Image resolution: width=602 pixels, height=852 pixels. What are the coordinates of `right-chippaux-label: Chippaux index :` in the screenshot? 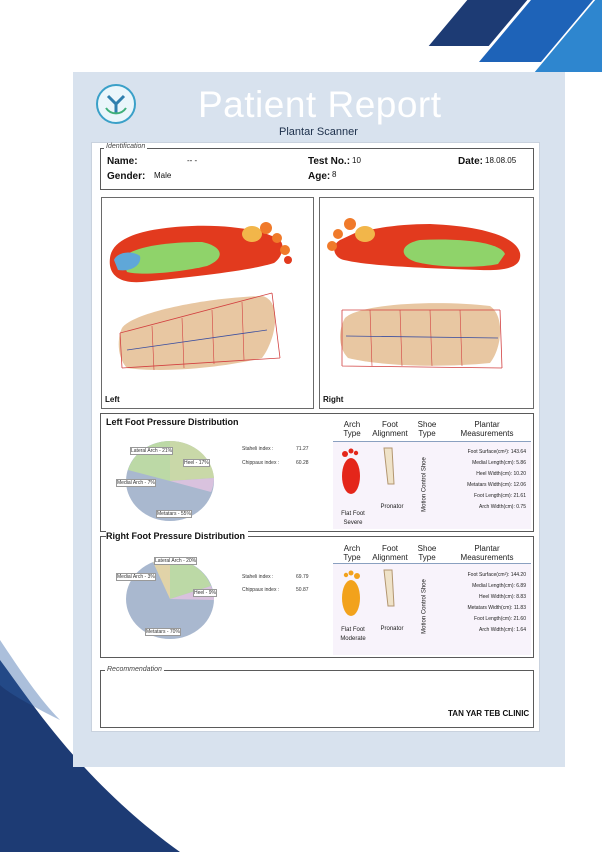 It's located at (261, 590).